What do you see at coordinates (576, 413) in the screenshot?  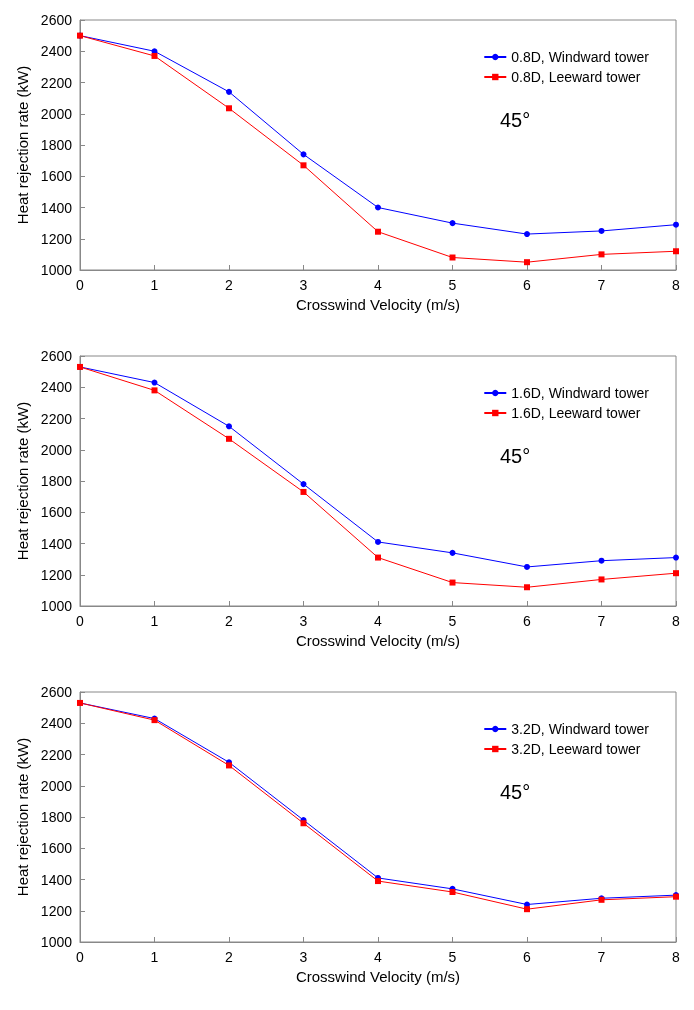 I see `legend-label: 1.6D, Leeward tower` at bounding box center [576, 413].